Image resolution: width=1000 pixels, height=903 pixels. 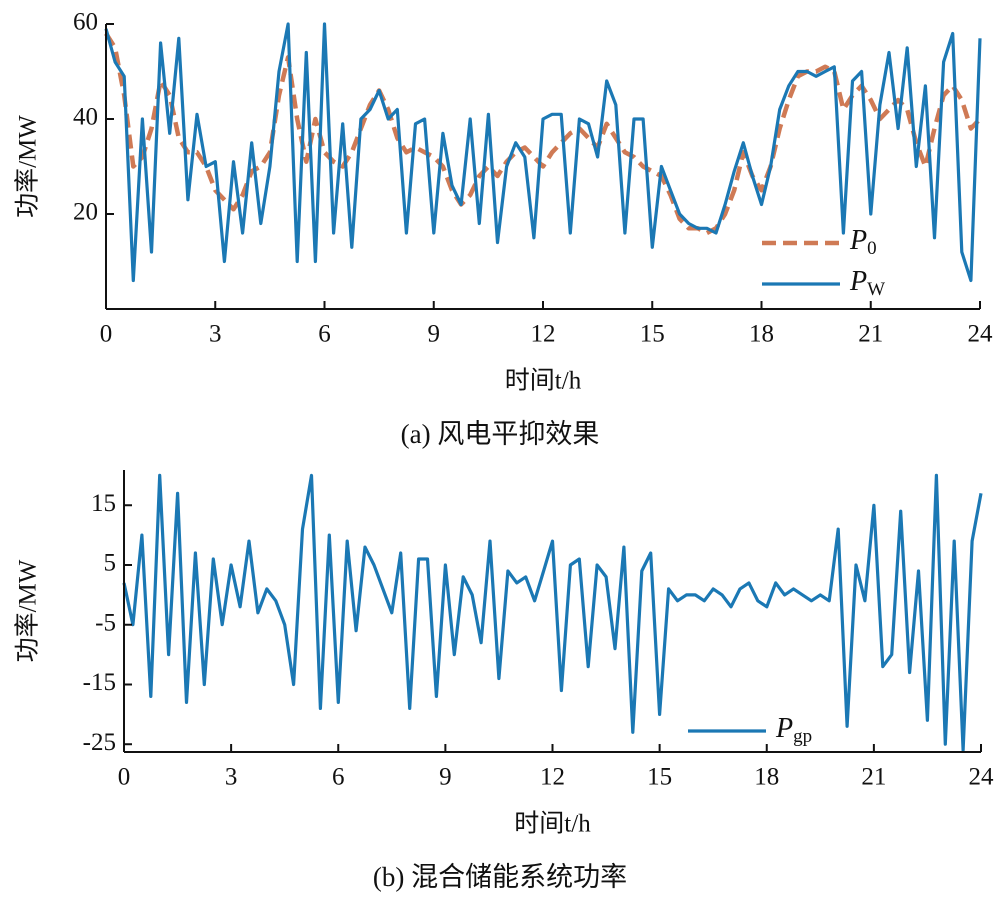 What do you see at coordinates (500, 877) in the screenshot?
I see `caption: (b) 混合储能系统功率` at bounding box center [500, 877].